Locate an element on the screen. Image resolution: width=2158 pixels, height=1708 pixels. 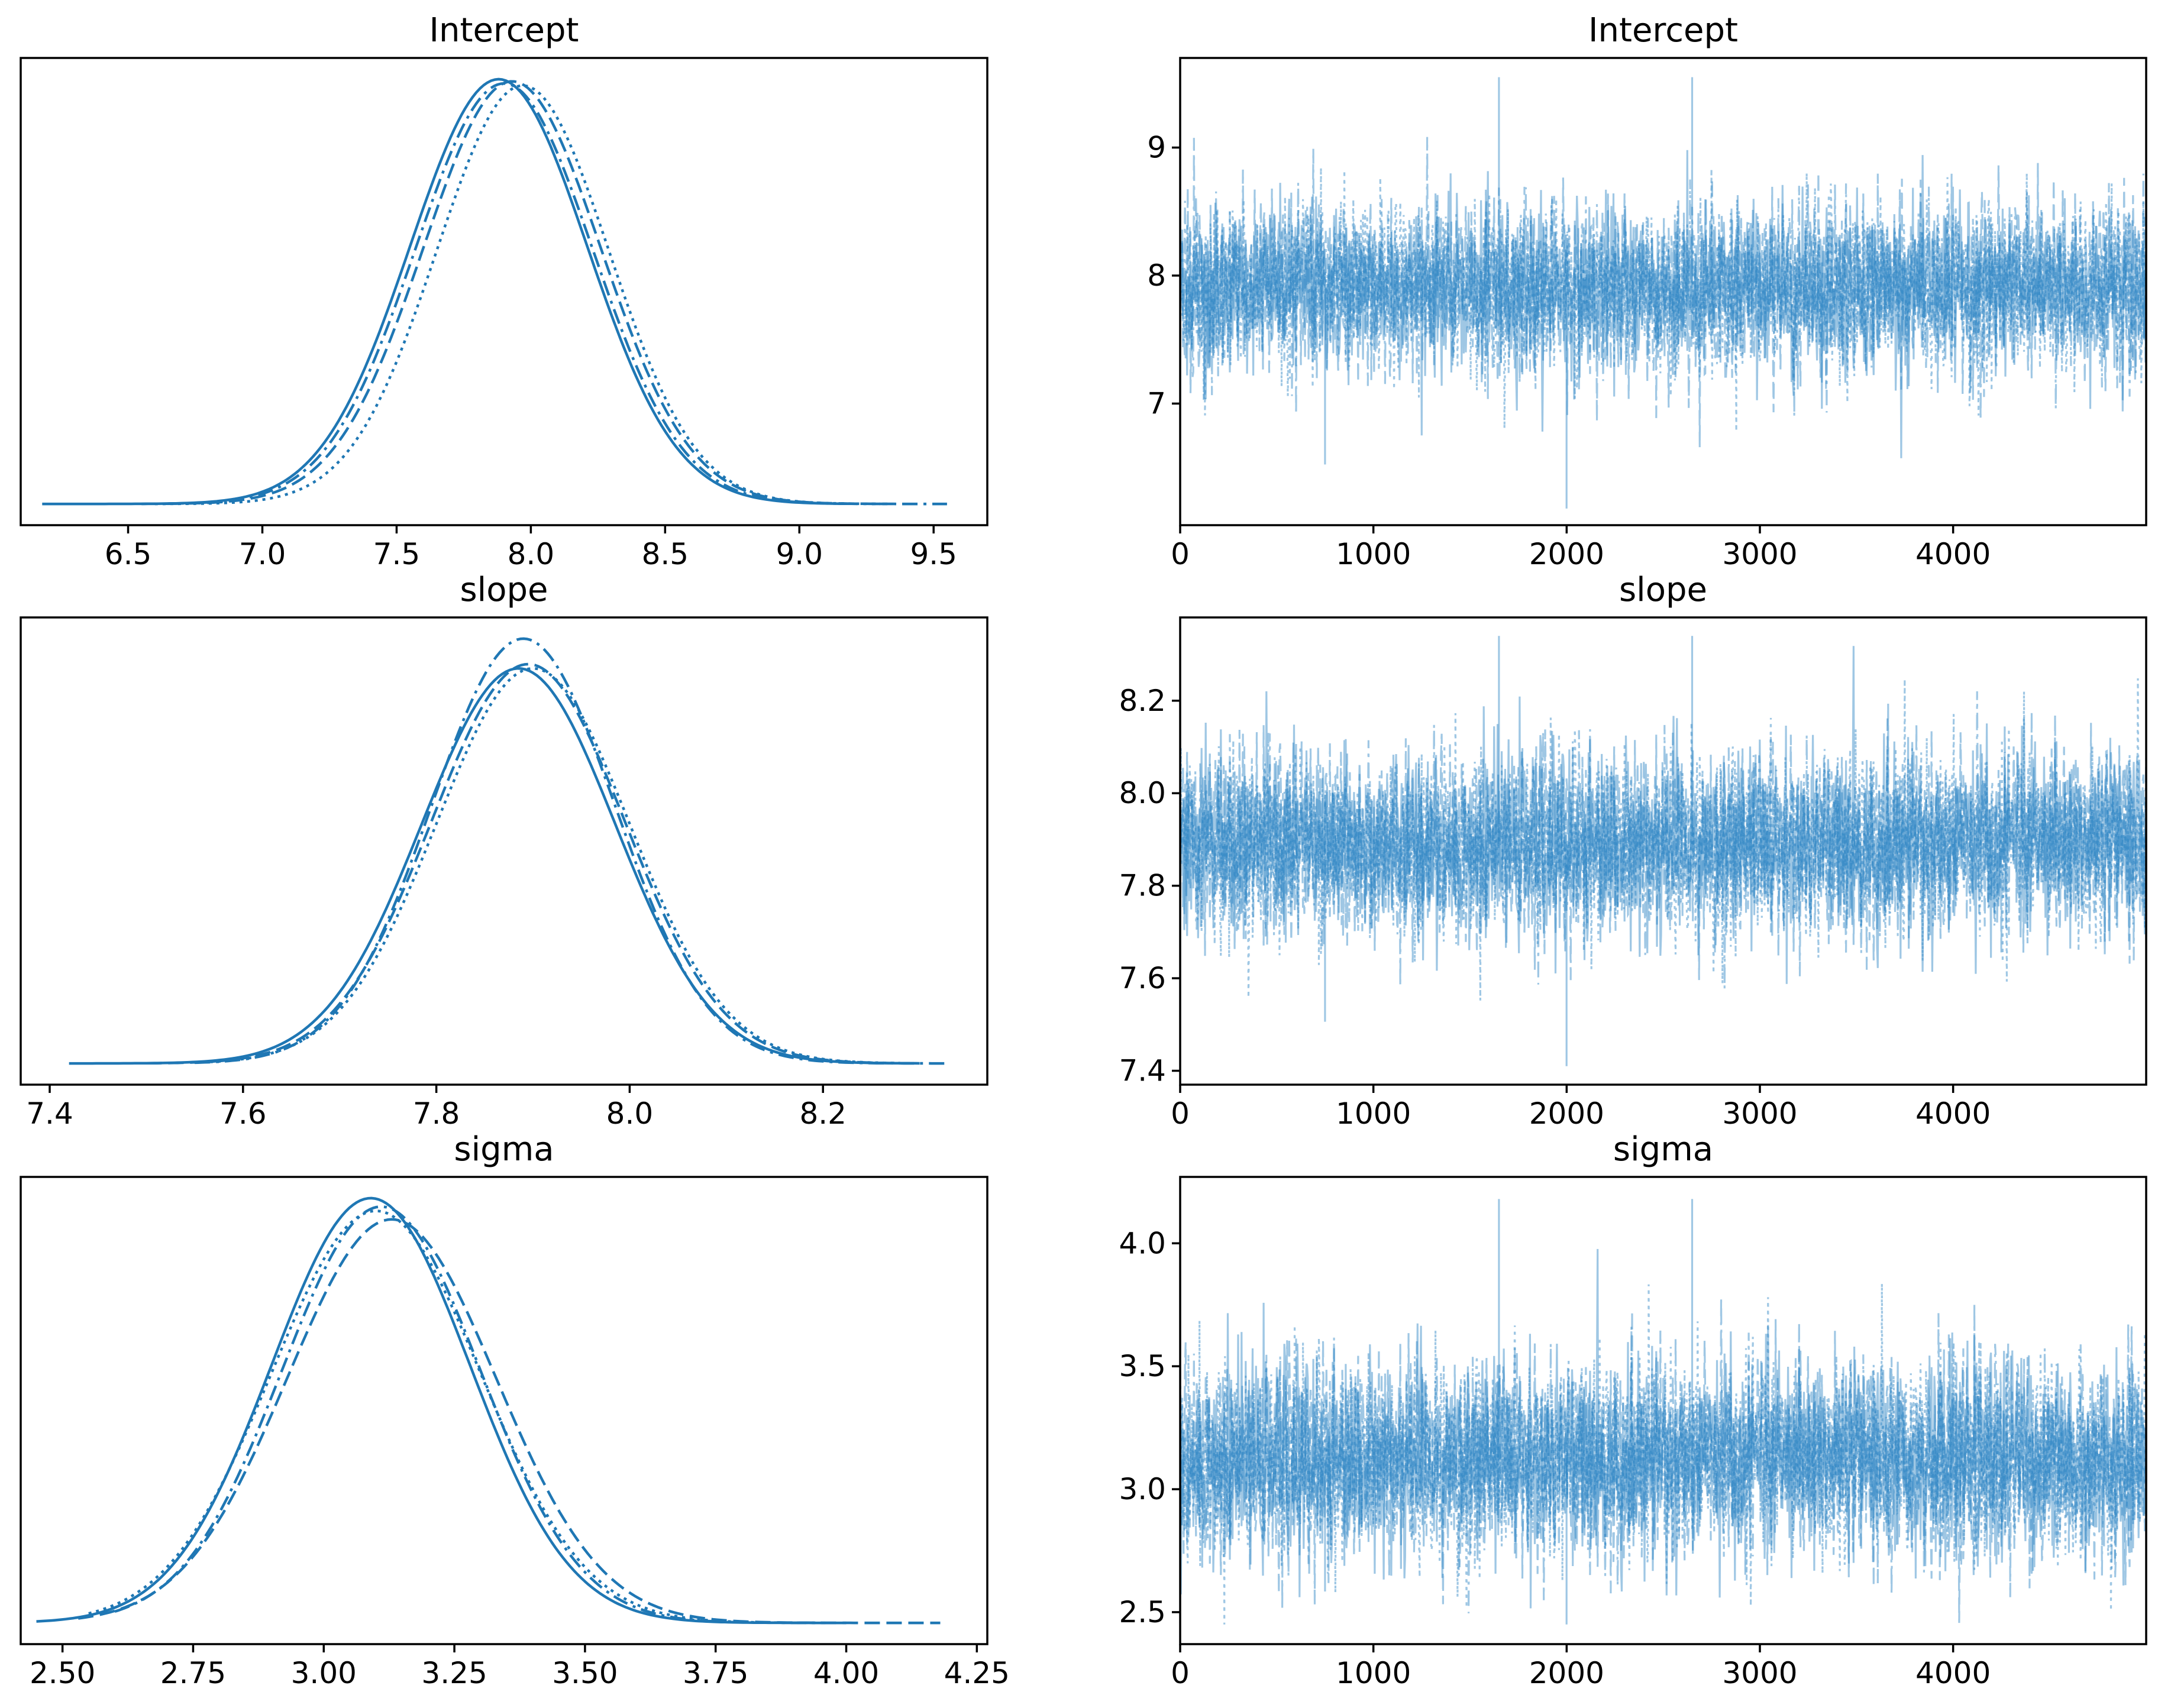
y-tick-label: 3.0 is located at coordinates (1143, 1489).